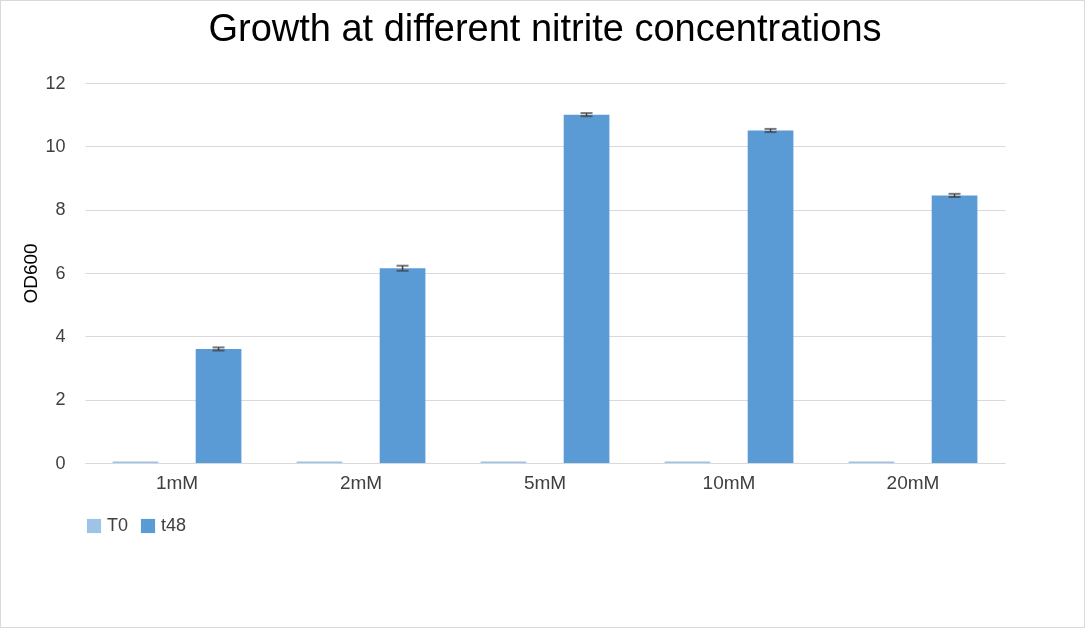  Describe the element at coordinates (118, 525) in the screenshot. I see `legend-label: T0` at that location.